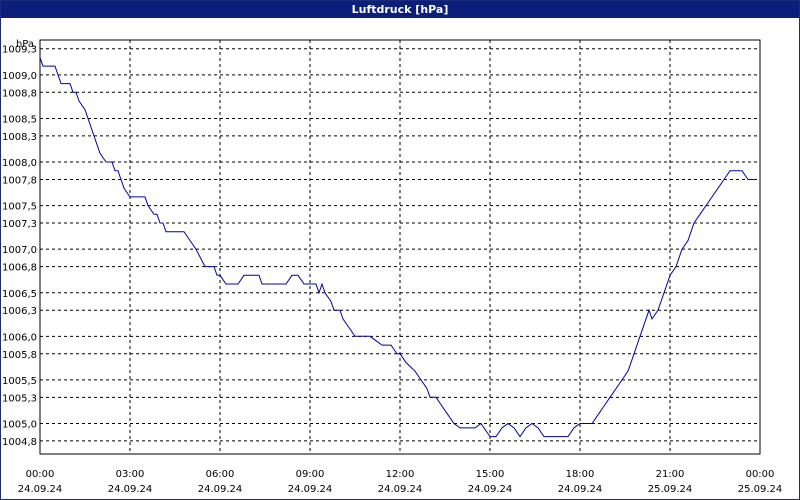 The height and width of the screenshot is (500, 800). Describe the element at coordinates (130, 474) in the screenshot. I see `x-tick-time: 03:00` at that location.